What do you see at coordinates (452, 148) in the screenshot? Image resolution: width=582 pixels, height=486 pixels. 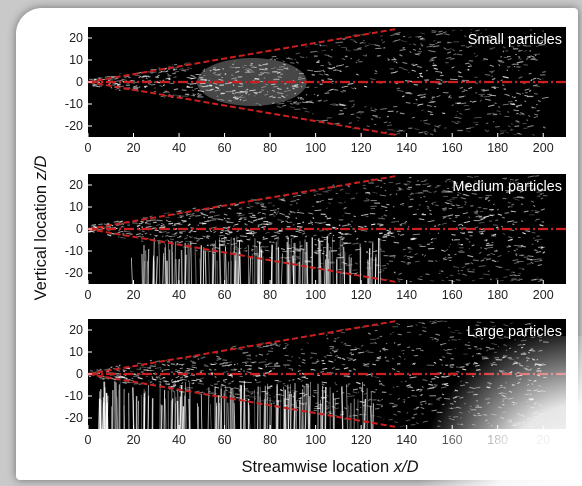 I see `x-tick-label: 160` at bounding box center [452, 148].